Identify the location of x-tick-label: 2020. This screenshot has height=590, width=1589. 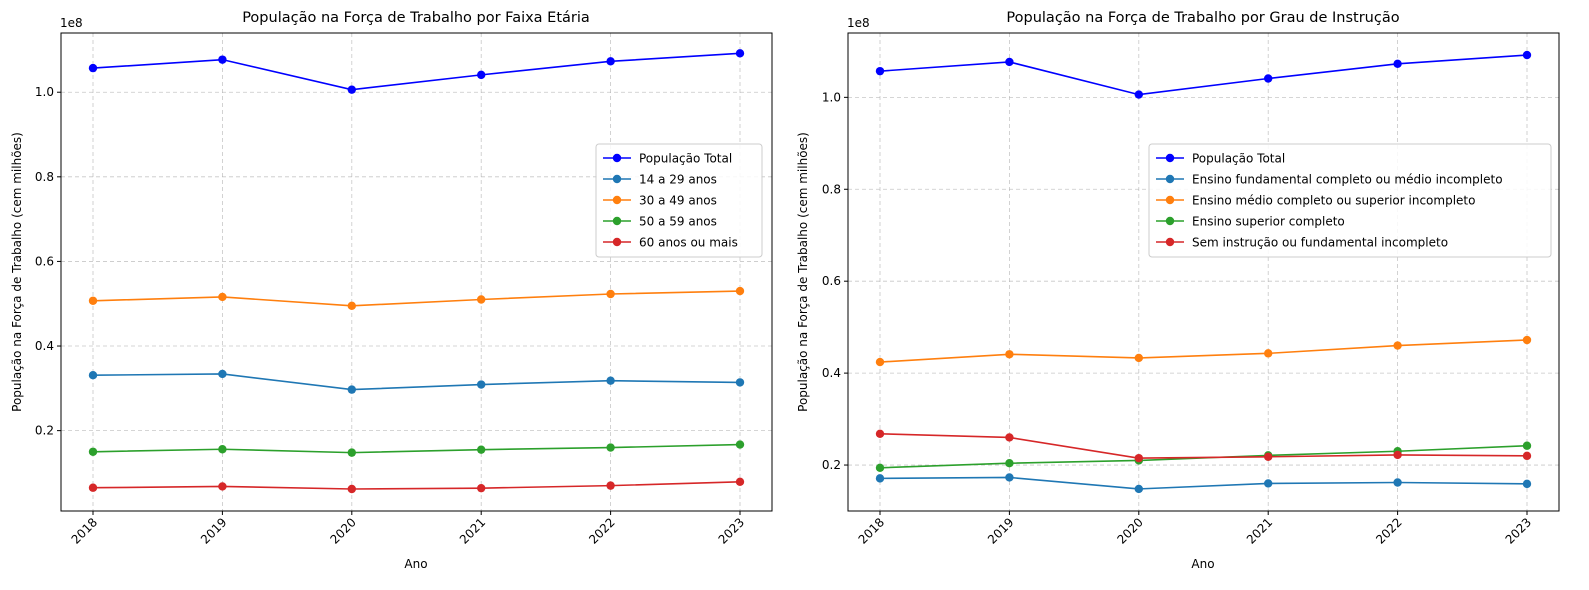
(1129, 530).